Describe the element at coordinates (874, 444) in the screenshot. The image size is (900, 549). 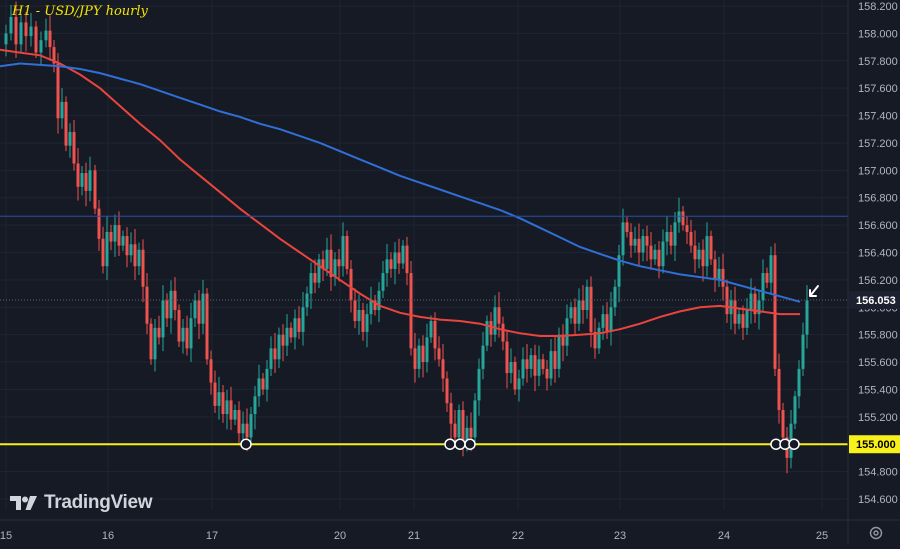
I see `level-label-bg` at that location.